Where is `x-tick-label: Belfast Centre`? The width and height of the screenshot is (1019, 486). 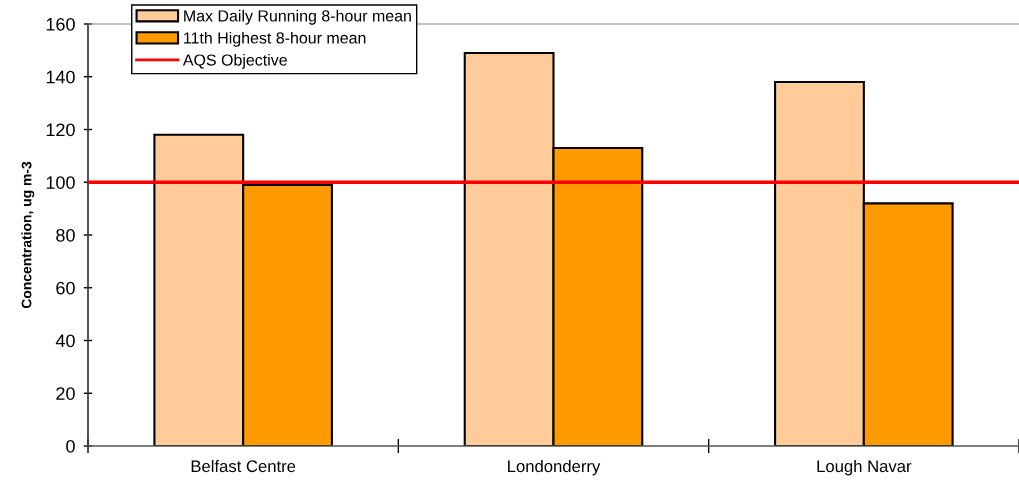
x-tick-label: Belfast Centre is located at coordinates (243, 466).